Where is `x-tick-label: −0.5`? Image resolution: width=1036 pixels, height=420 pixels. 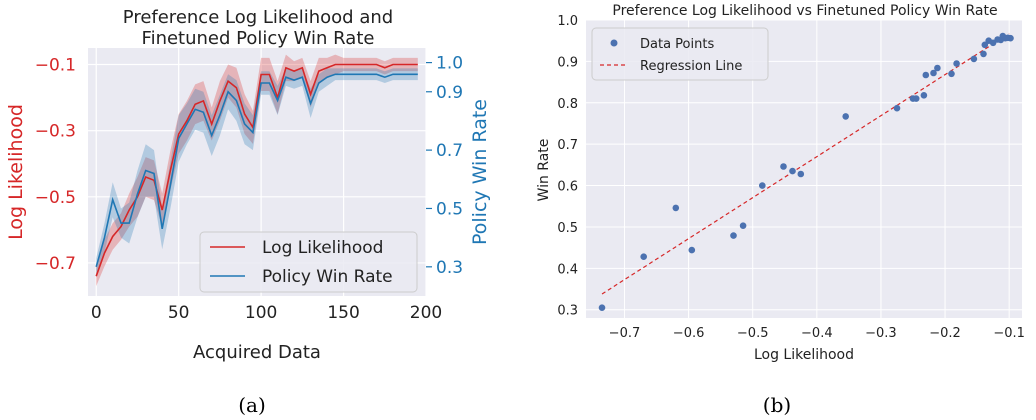
x-tick-label: −0.5 is located at coordinates (753, 333).